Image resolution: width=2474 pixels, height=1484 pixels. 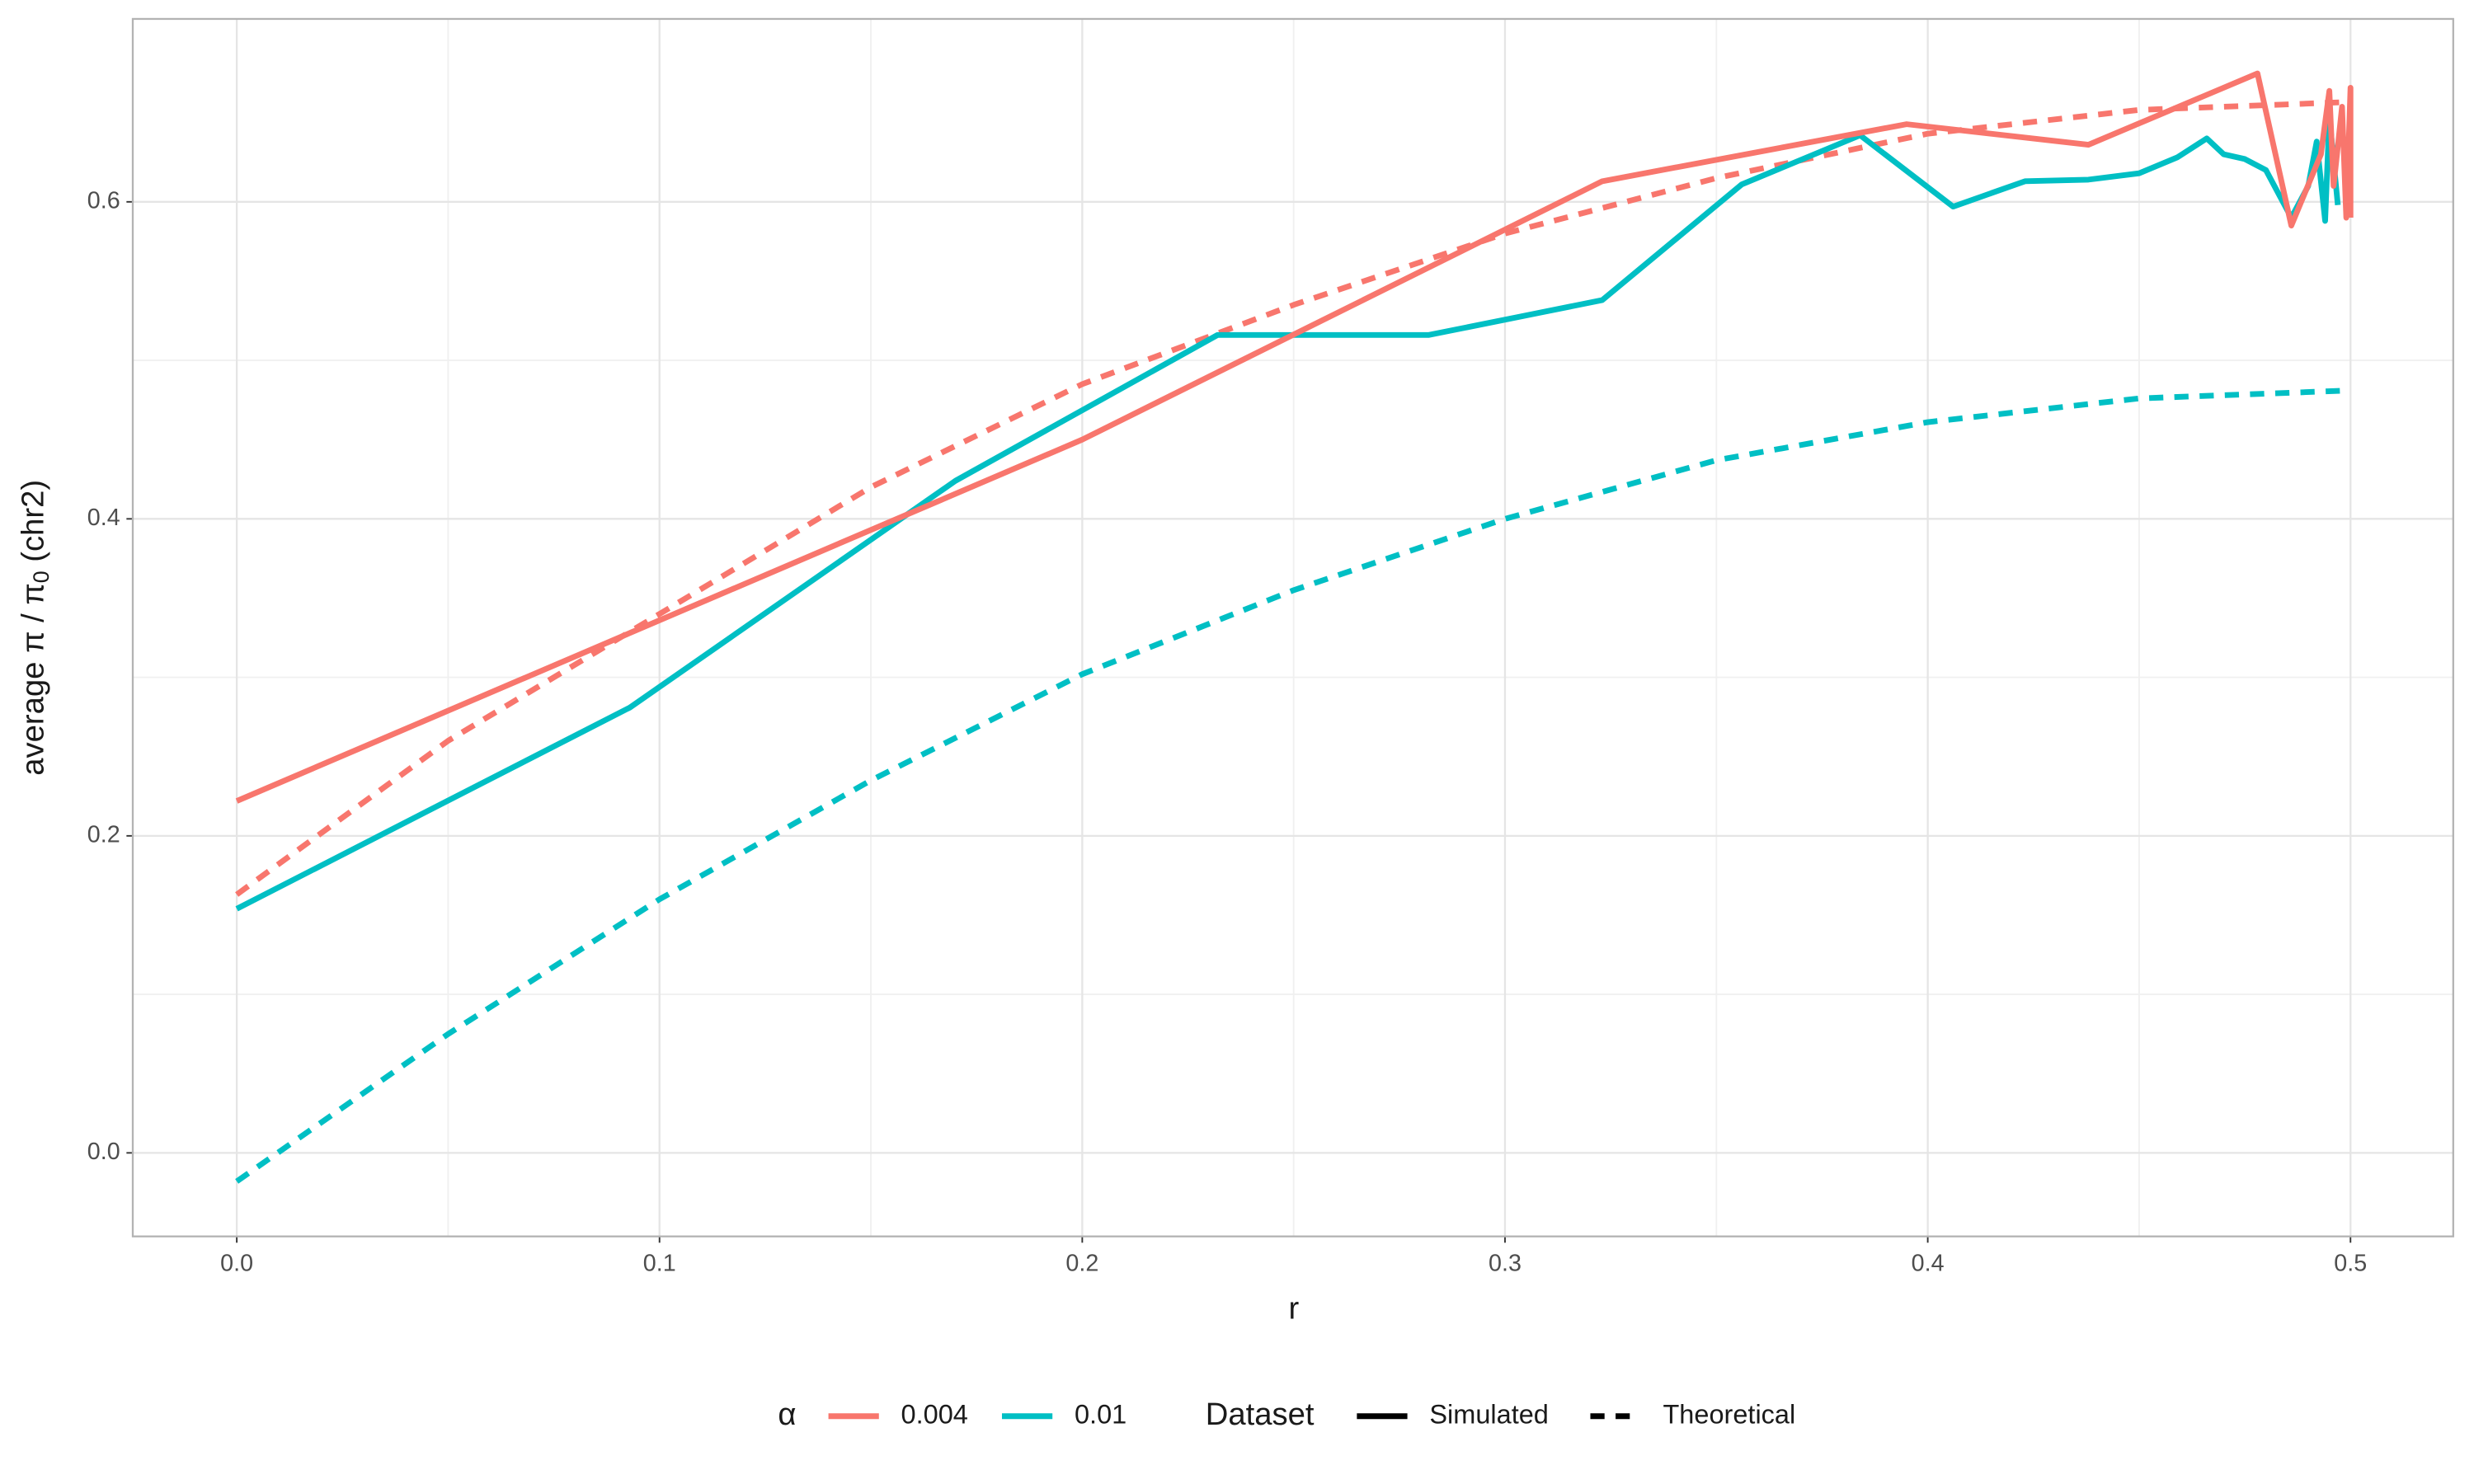 What do you see at coordinates (1260, 1414) in the screenshot?
I see `legend-title: Dataset` at bounding box center [1260, 1414].